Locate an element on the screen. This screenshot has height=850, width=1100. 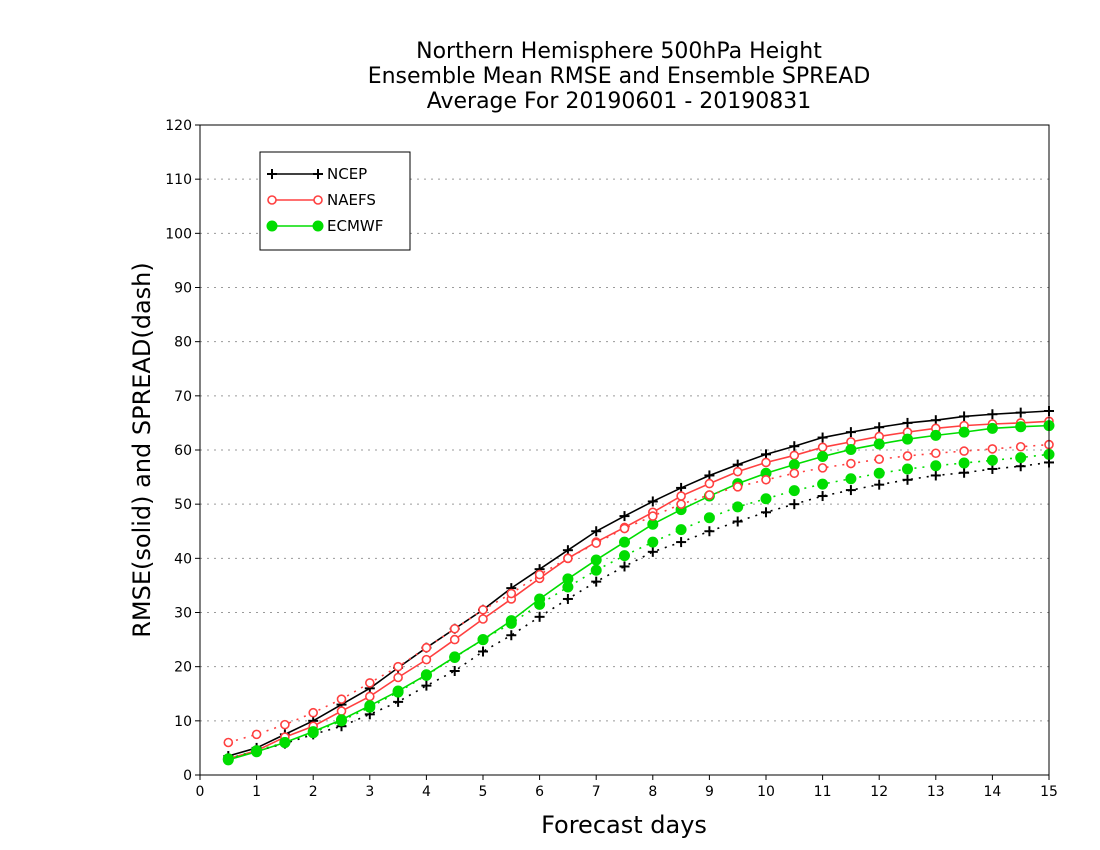
x-tick-label: 5 is located at coordinates (483, 792).